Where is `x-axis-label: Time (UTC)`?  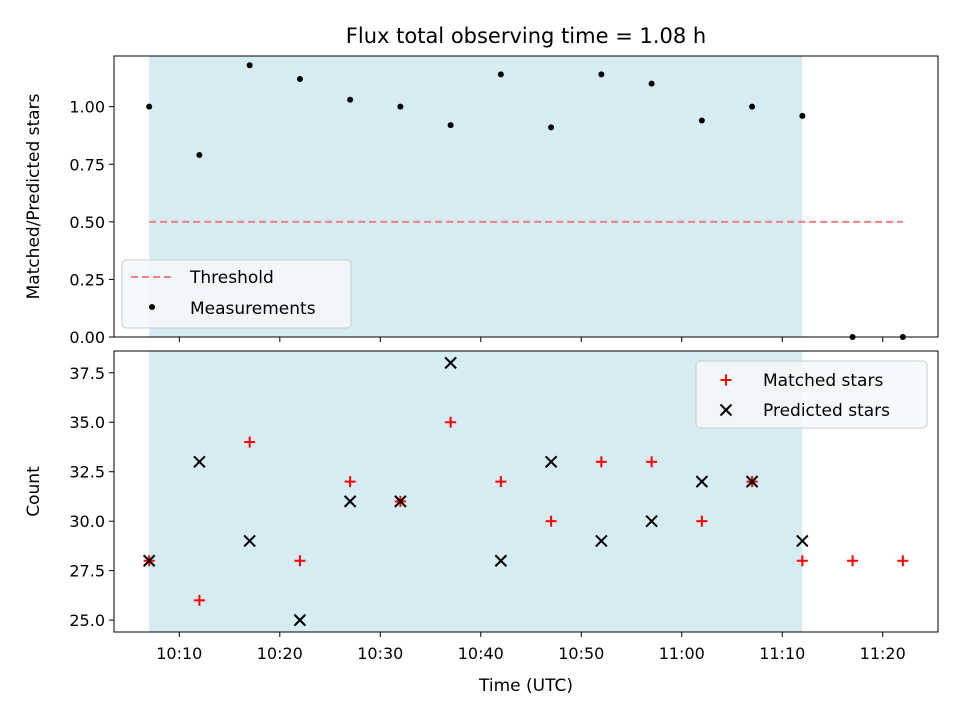
x-axis-label: Time (UTC) is located at coordinates (525, 686).